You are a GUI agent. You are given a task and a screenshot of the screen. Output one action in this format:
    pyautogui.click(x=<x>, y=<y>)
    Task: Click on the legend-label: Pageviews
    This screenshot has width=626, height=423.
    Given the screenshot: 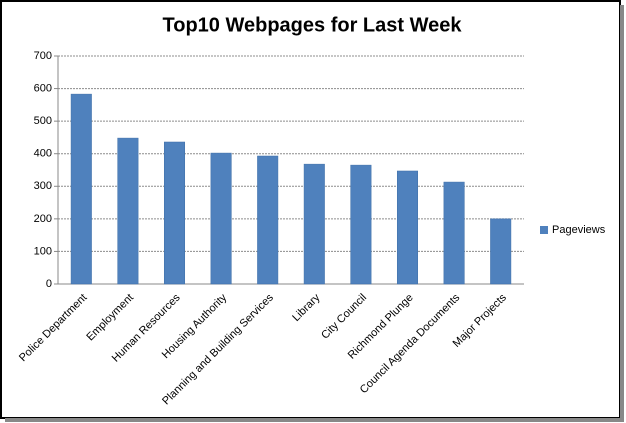 What is the action you would take?
    pyautogui.click(x=579, y=230)
    